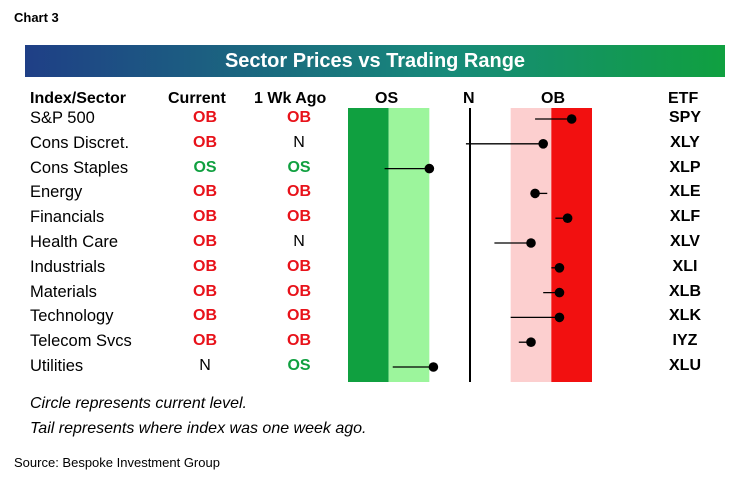 This screenshot has height=485, width=750. Describe the element at coordinates (567, 218) in the screenshot. I see `dot-xlf` at that location.